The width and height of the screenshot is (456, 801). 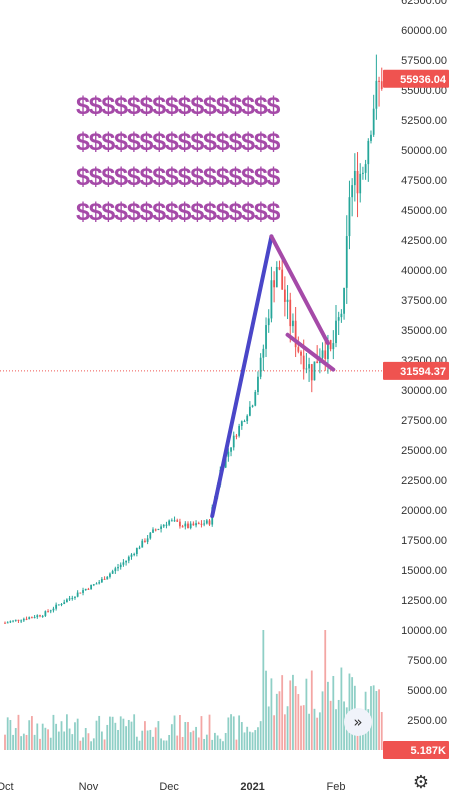 I want to click on price-tick-label: 52500.00, so click(x=424, y=121).